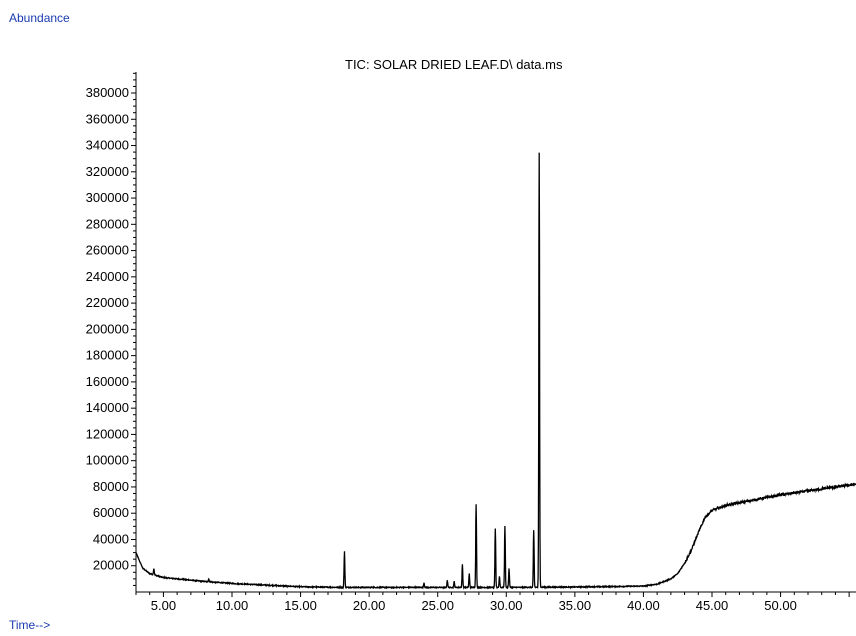 This screenshot has height=636, width=856. Describe the element at coordinates (232, 605) in the screenshot. I see `x-tick-label: 10.00` at that location.